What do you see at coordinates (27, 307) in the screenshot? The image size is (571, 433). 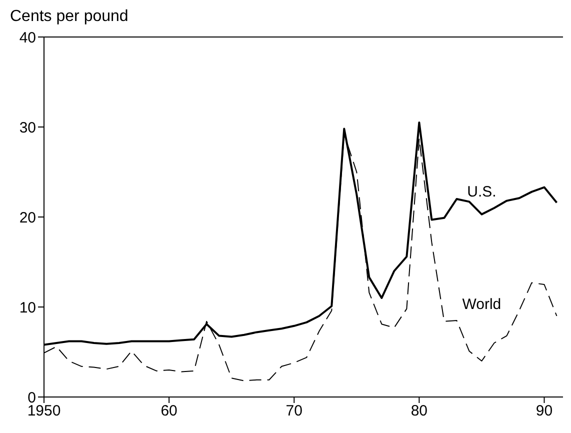 I see `y-tick-label: 10` at bounding box center [27, 307].